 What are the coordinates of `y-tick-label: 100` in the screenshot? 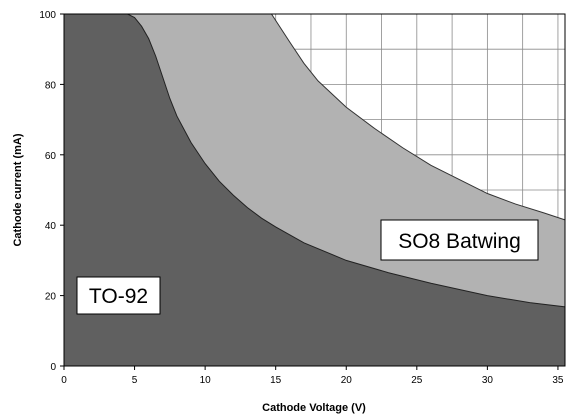 It's located at (47, 15).